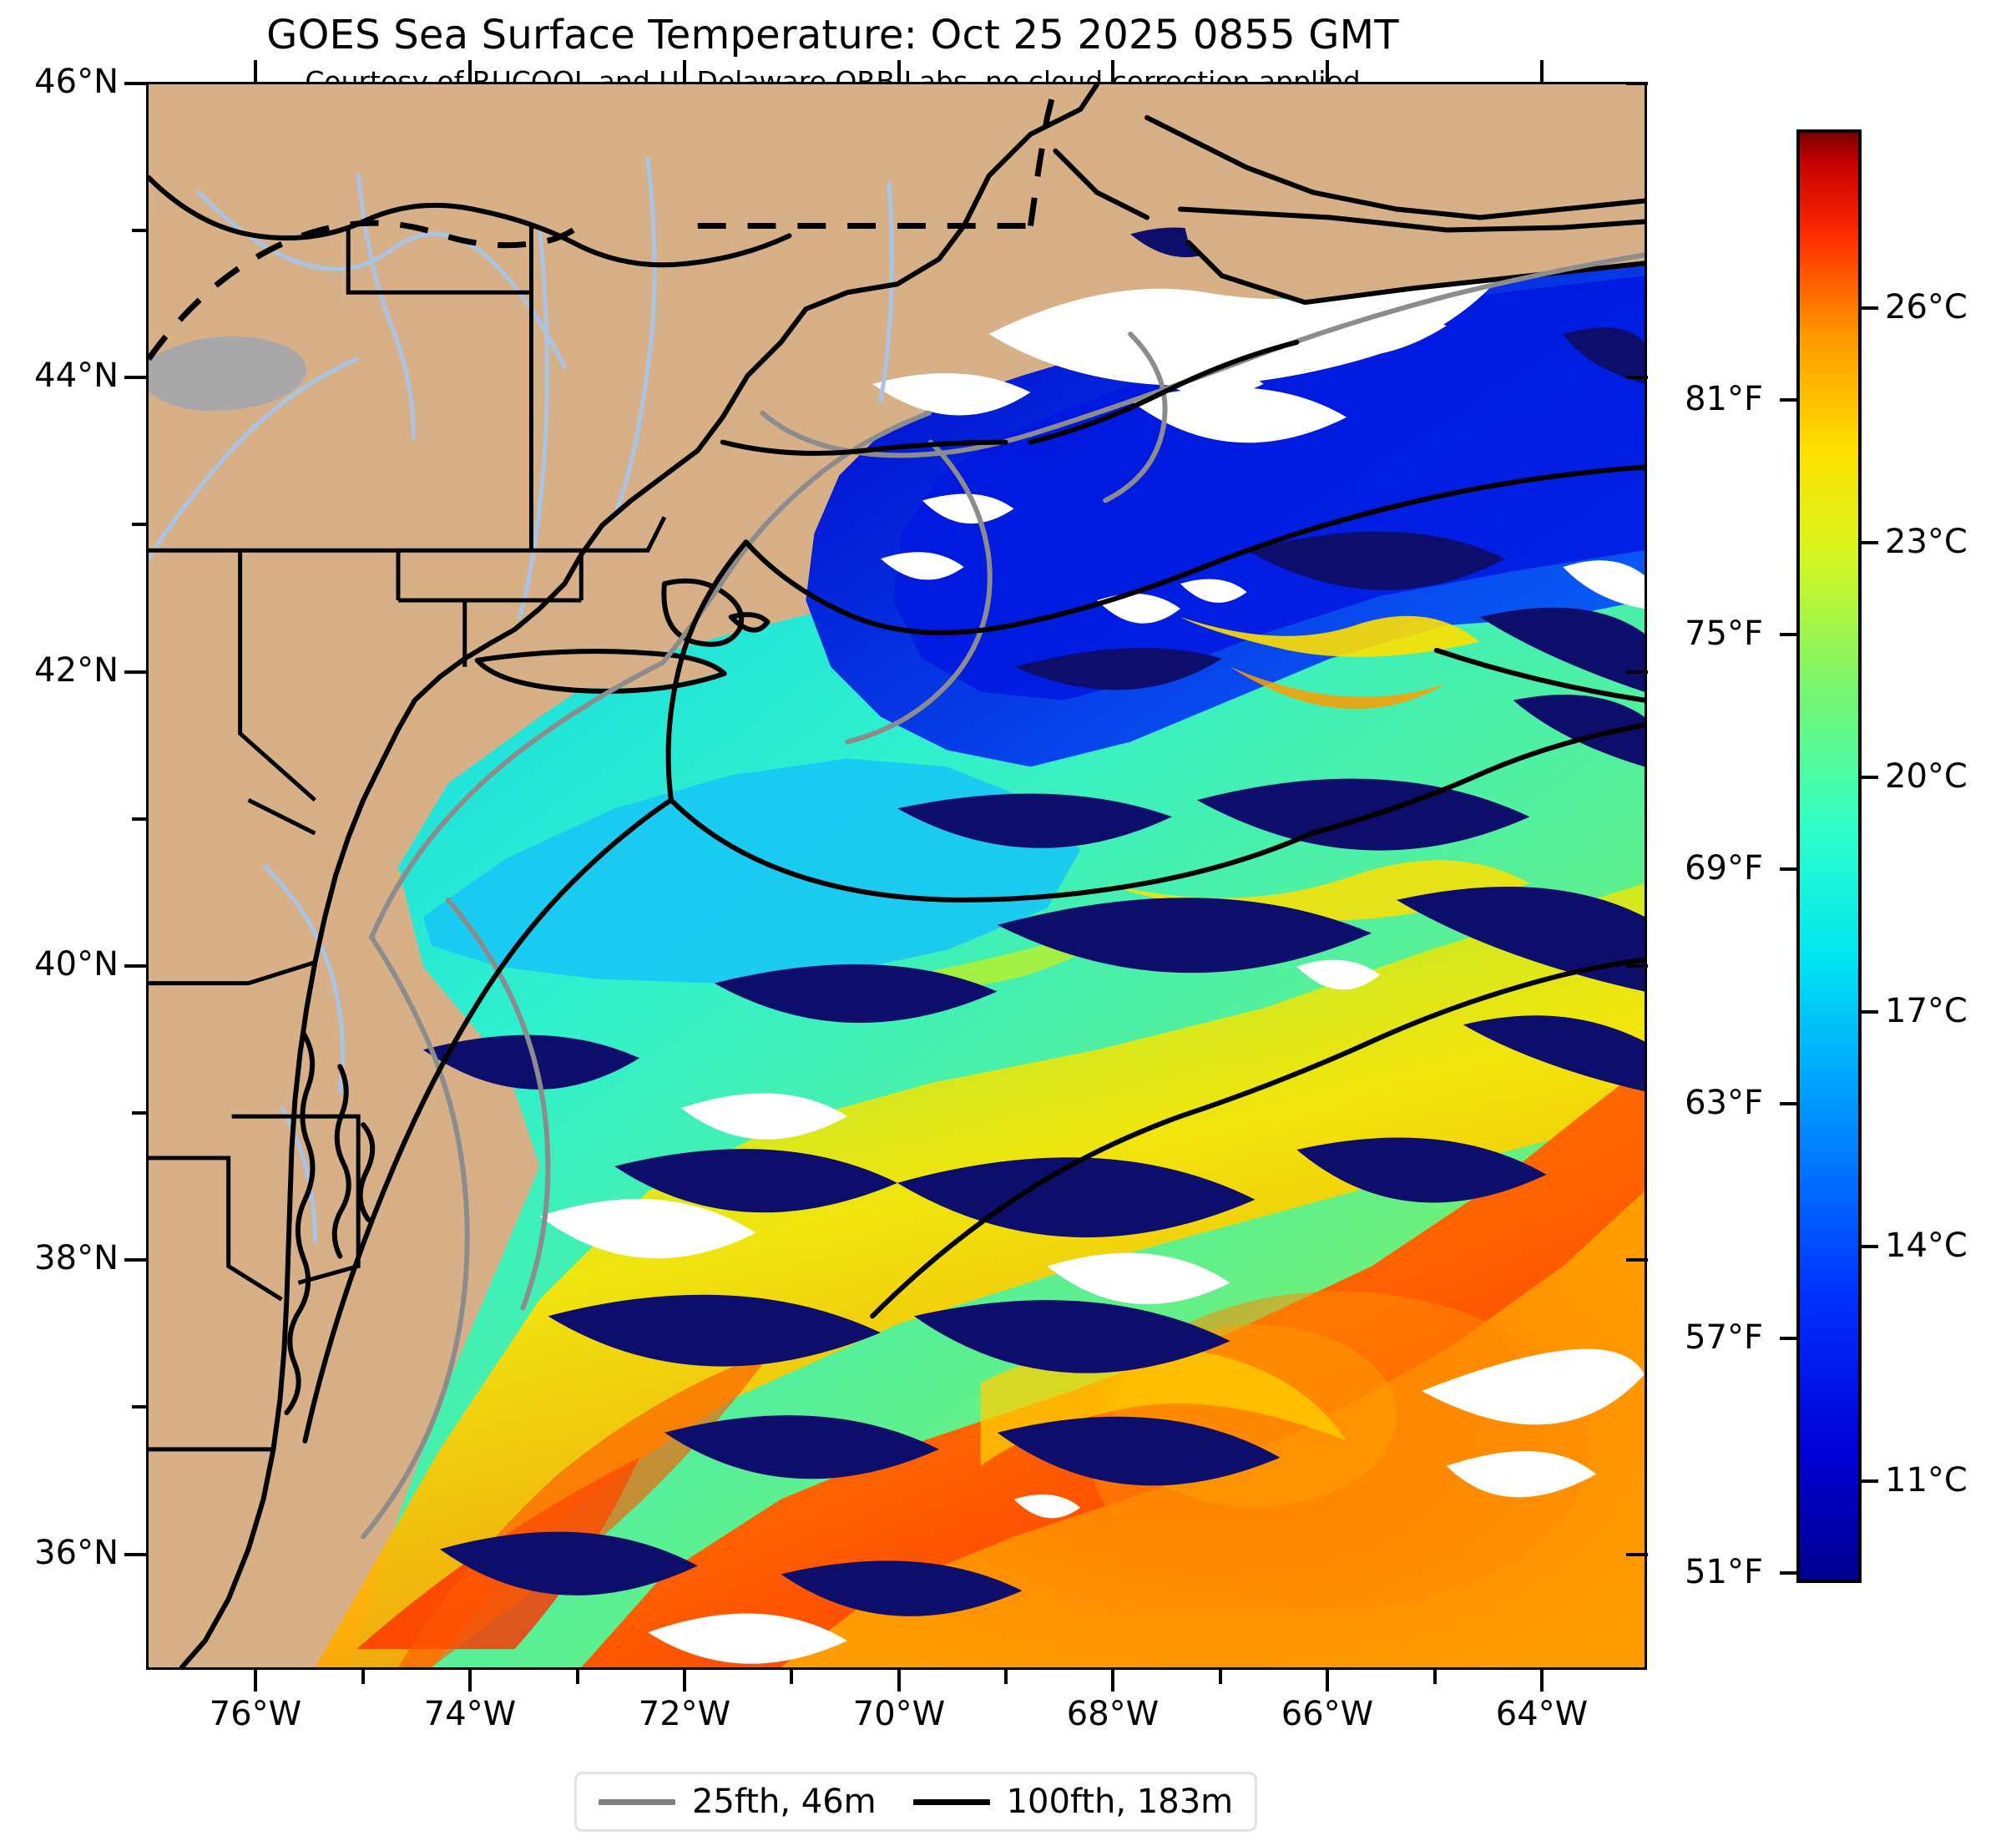 This screenshot has height=1846, width=2016. I want to click on x-tick-76w, so click(256, 1681).